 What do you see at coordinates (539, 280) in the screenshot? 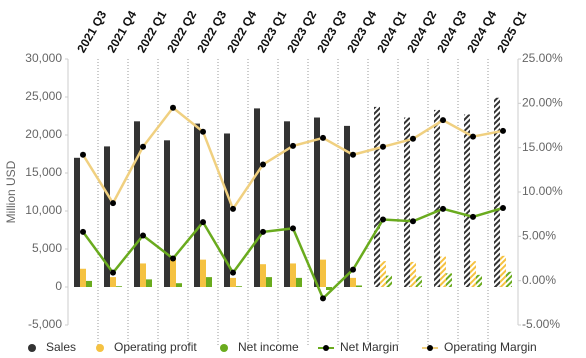
I see `y2-tick-label: 0.00%` at bounding box center [539, 280].